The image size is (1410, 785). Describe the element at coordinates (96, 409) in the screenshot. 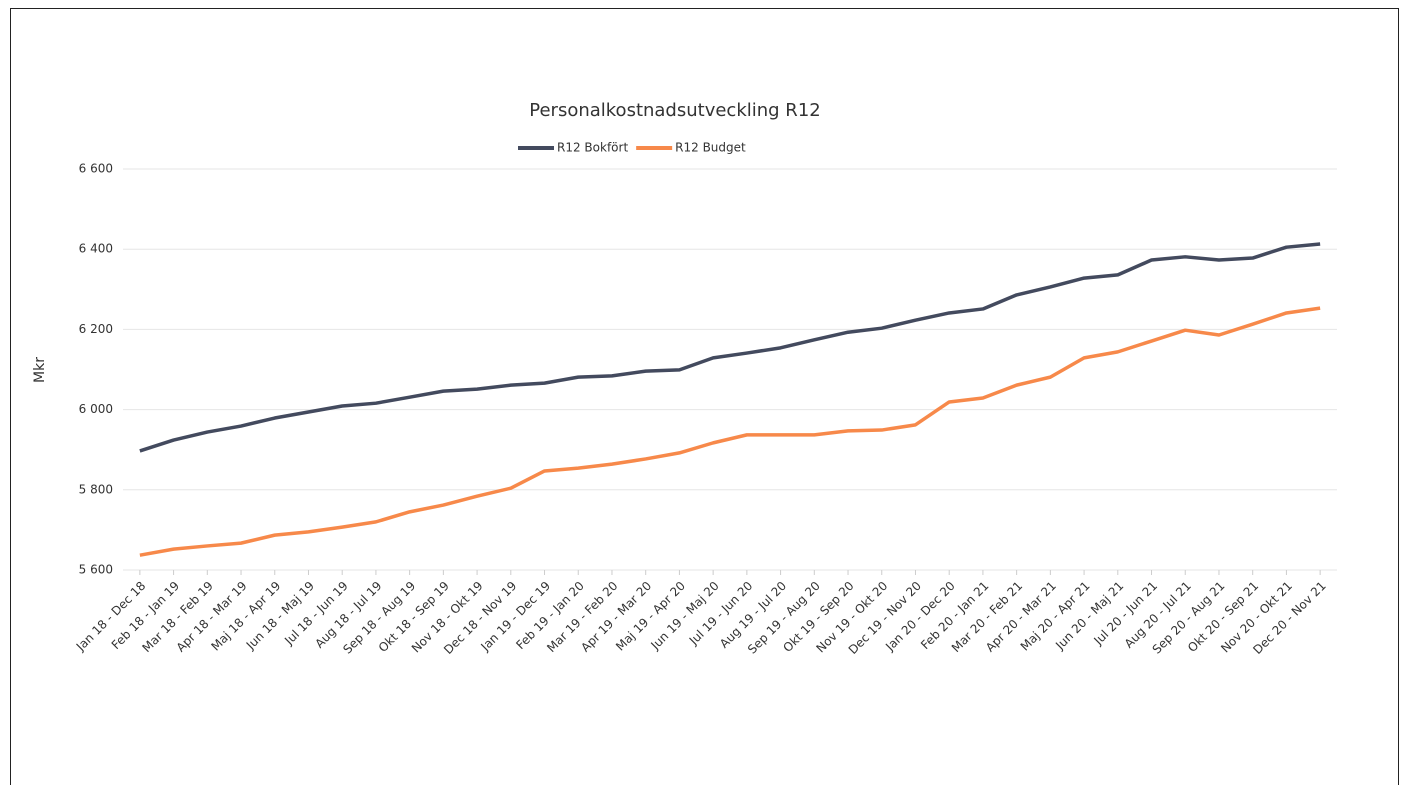

I see `y-tick-label: 6 000` at that location.